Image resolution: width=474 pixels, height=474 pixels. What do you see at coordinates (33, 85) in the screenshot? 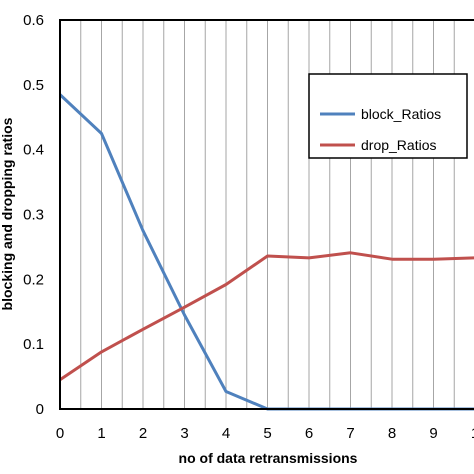
I see `y-tick-label: 0.5` at bounding box center [33, 85].